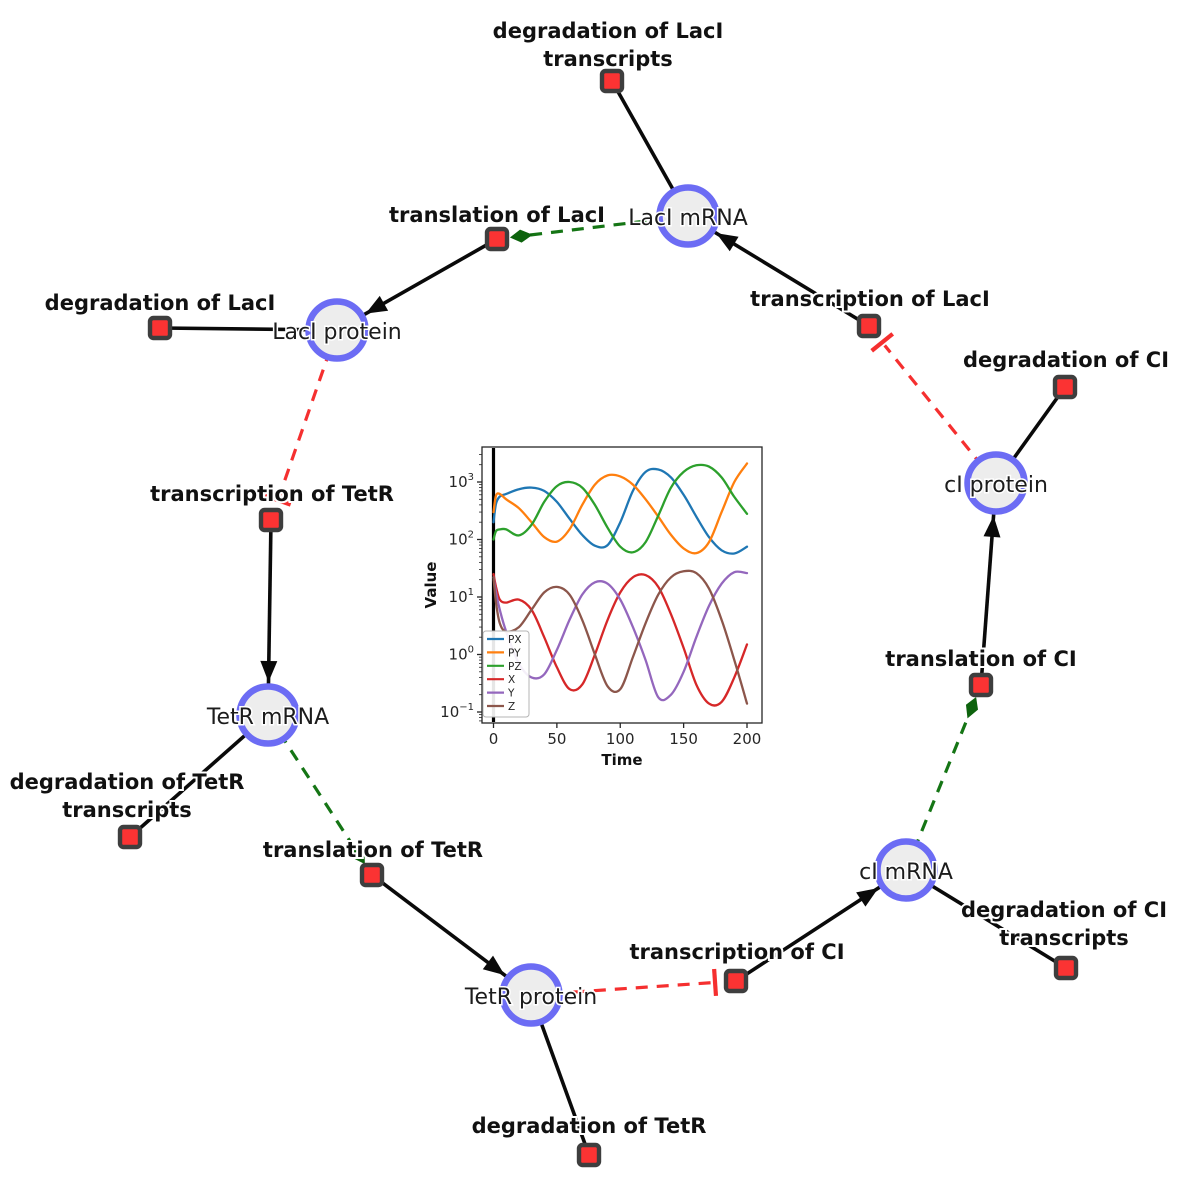  Describe the element at coordinates (996, 485) in the screenshot. I see `species-label-ci-protein: cI protein` at that location.